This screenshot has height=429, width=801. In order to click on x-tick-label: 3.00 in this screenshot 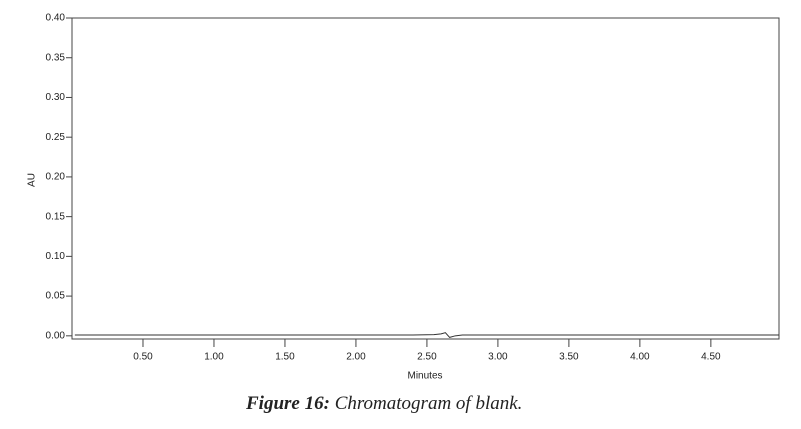, I will do `click(498, 357)`.